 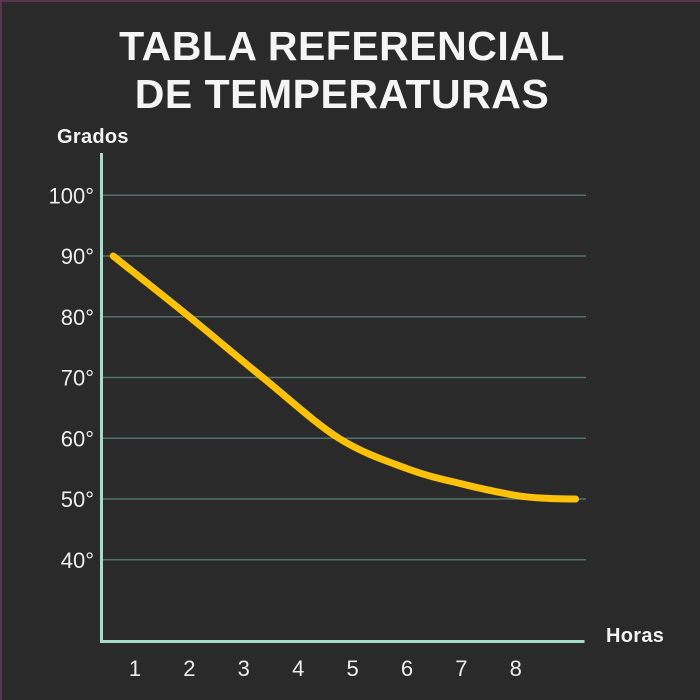 I want to click on chart-title: TABLA REFERENCIAL DE TEMPERATURAS, so click(x=342, y=70).